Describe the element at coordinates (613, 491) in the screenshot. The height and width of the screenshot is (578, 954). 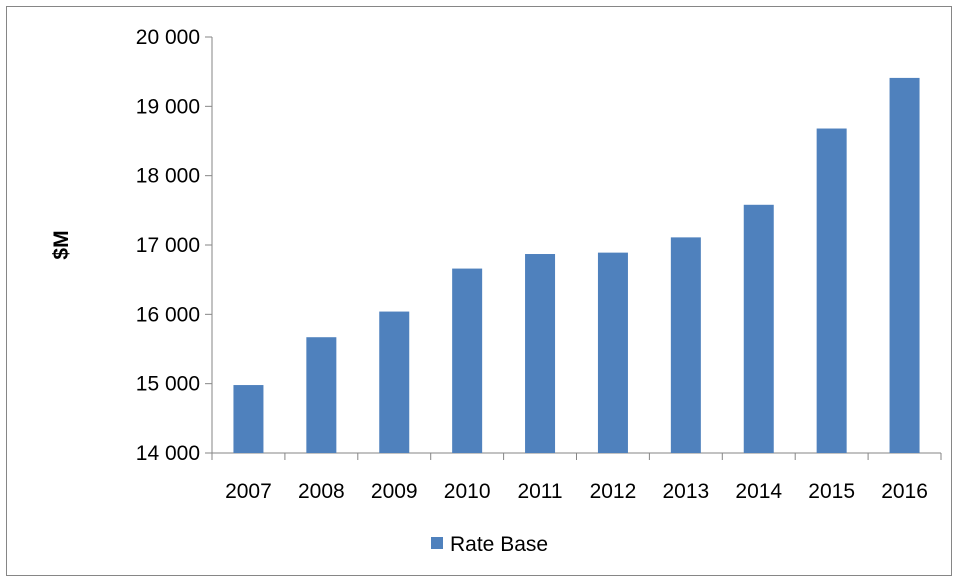
I see `x-tick-label: 2012` at that location.